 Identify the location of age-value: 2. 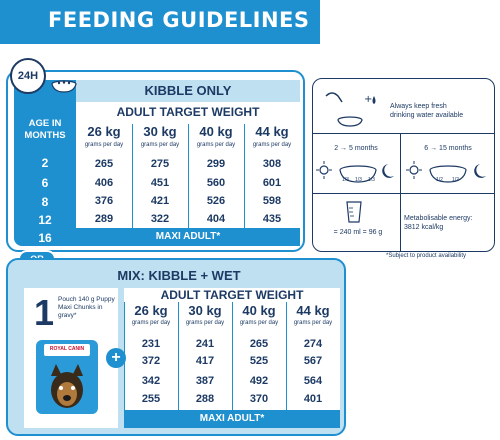
(45, 163).